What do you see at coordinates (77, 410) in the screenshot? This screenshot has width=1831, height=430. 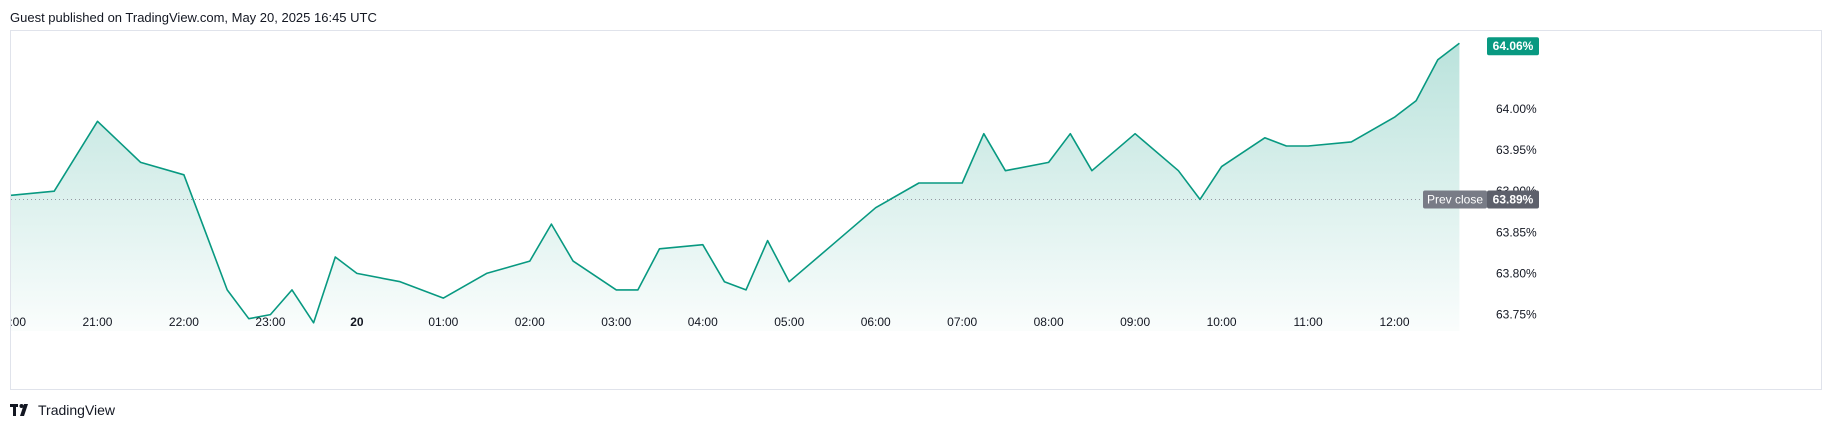 I see `brand-name: TradingView` at bounding box center [77, 410].